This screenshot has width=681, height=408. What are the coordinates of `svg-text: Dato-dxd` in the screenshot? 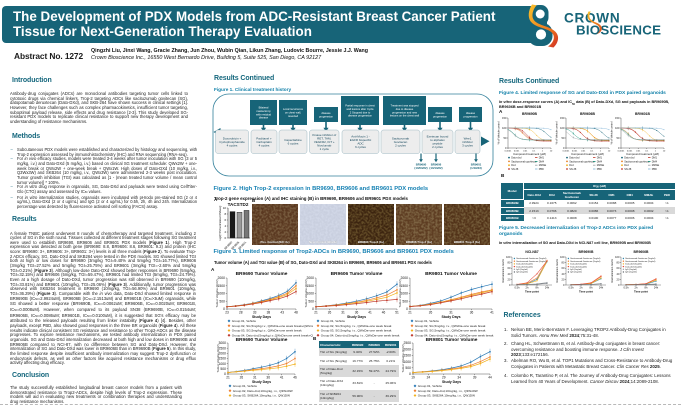 It's located at (629, 158).